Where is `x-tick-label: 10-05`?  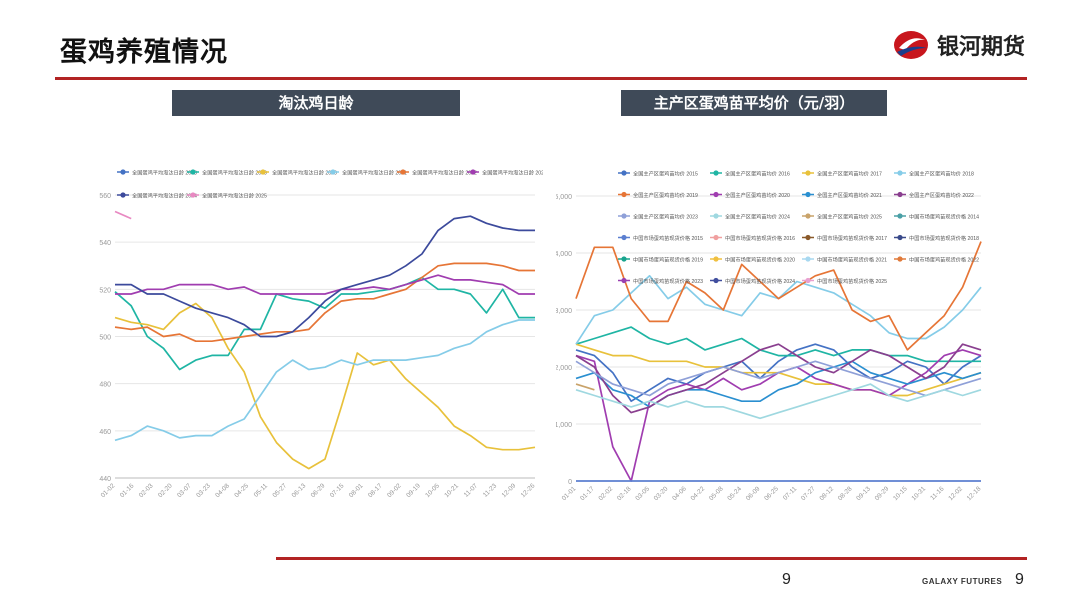 x-tick-label: 10-05 is located at coordinates (432, 490).